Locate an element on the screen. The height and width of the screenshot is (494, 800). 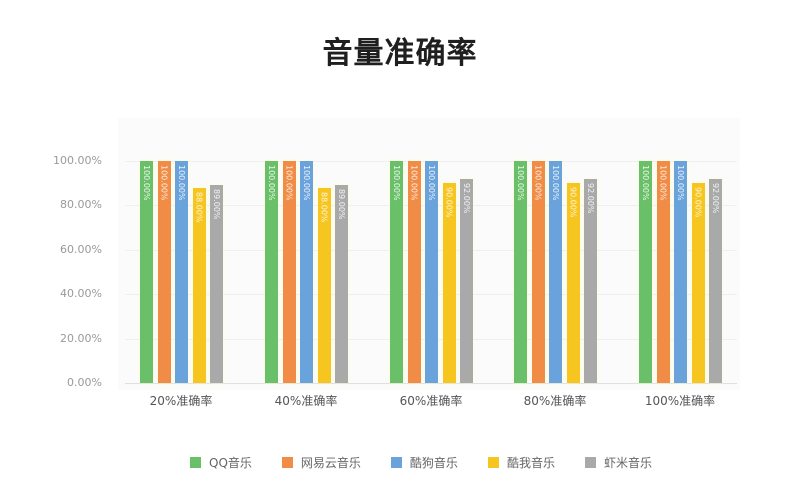
legend-item: 网易云音乐 is located at coordinates (321, 462).